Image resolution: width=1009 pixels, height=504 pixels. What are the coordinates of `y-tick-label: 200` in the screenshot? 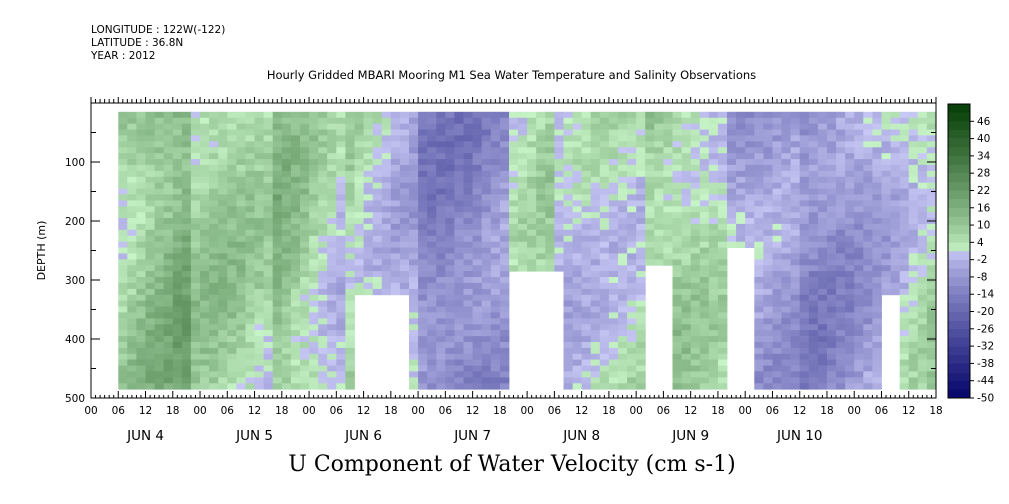 It's located at (75, 222).